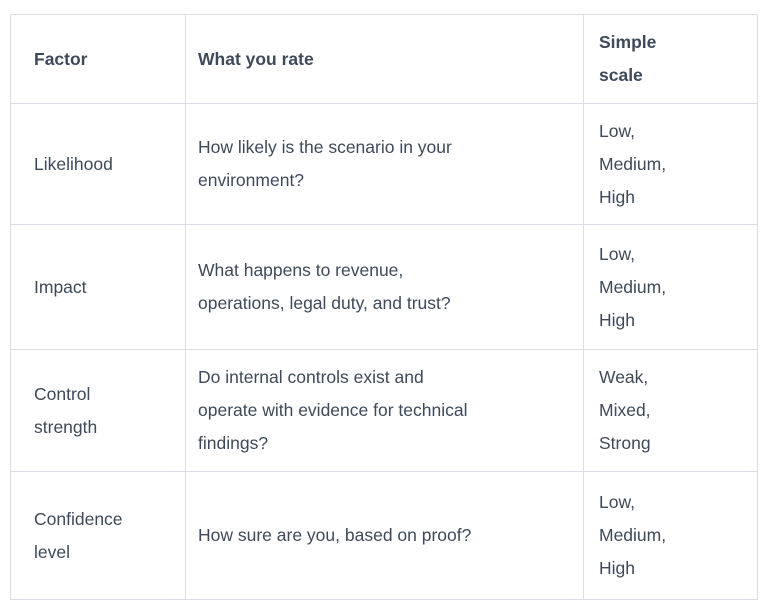 The height and width of the screenshot is (610, 768). Describe the element at coordinates (98, 59) in the screenshot. I see `header-cell-factor: Factor` at that location.